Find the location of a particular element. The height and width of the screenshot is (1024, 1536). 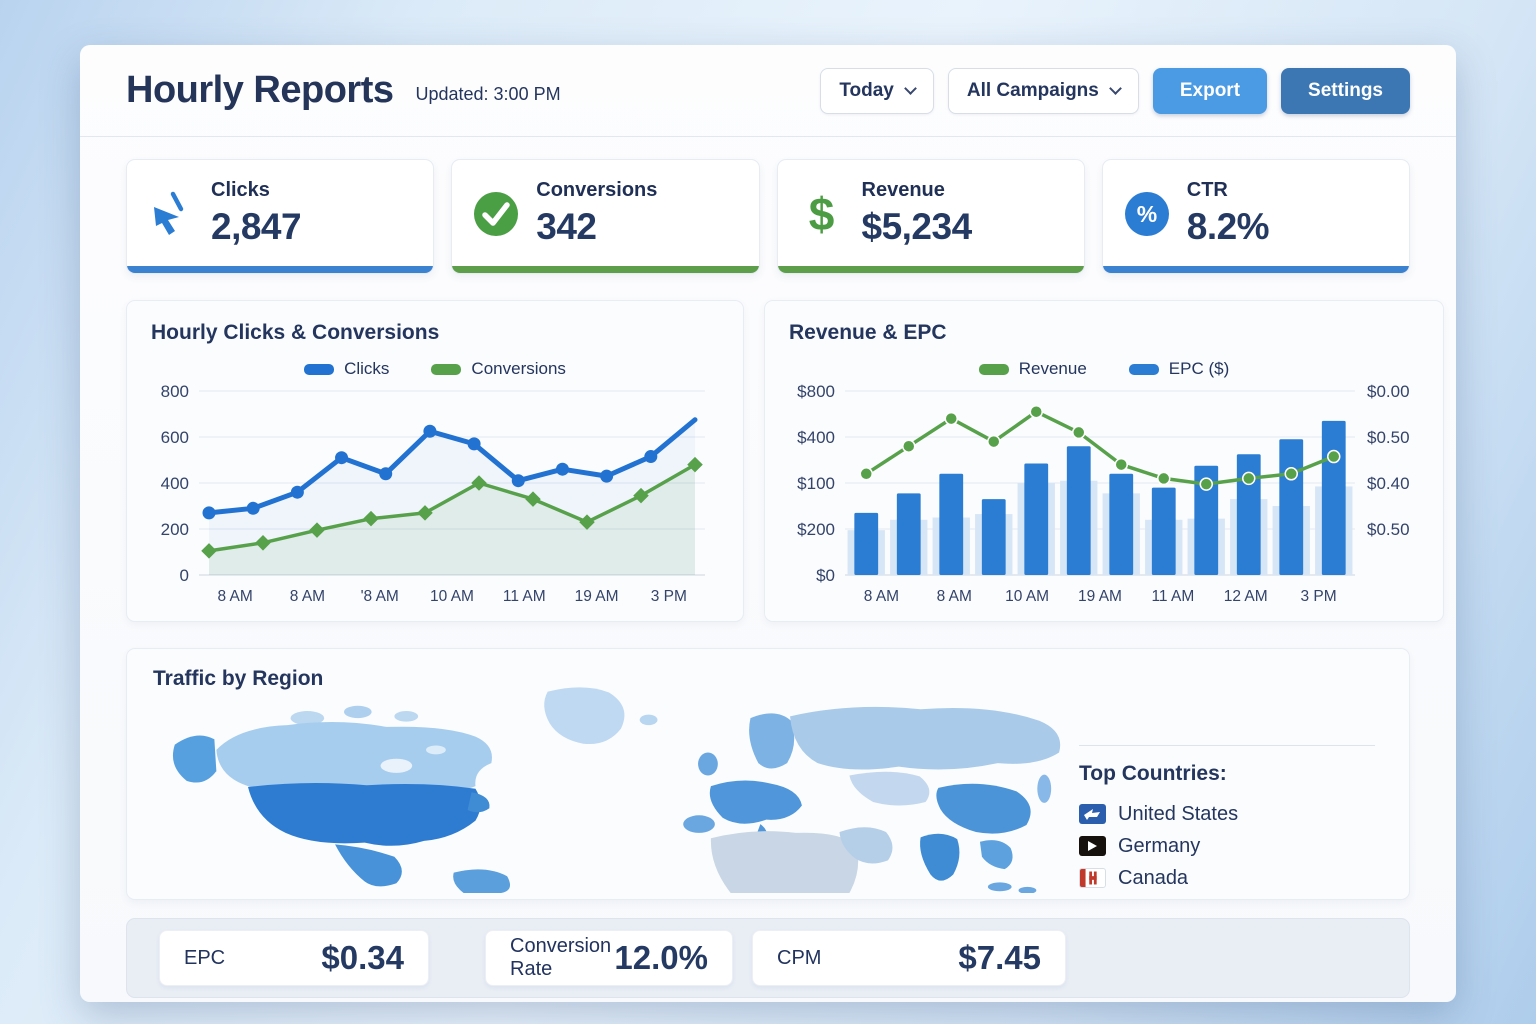

bottom-stat-label: CPM is located at coordinates (799, 957).